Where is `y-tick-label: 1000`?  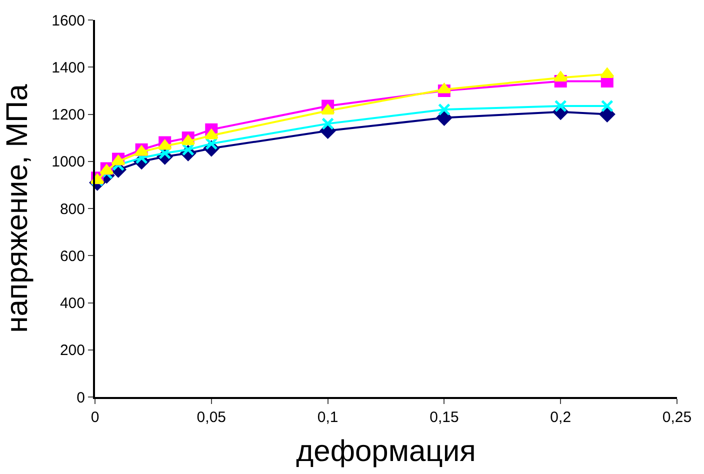 y-tick-label: 1000 is located at coordinates (68, 162).